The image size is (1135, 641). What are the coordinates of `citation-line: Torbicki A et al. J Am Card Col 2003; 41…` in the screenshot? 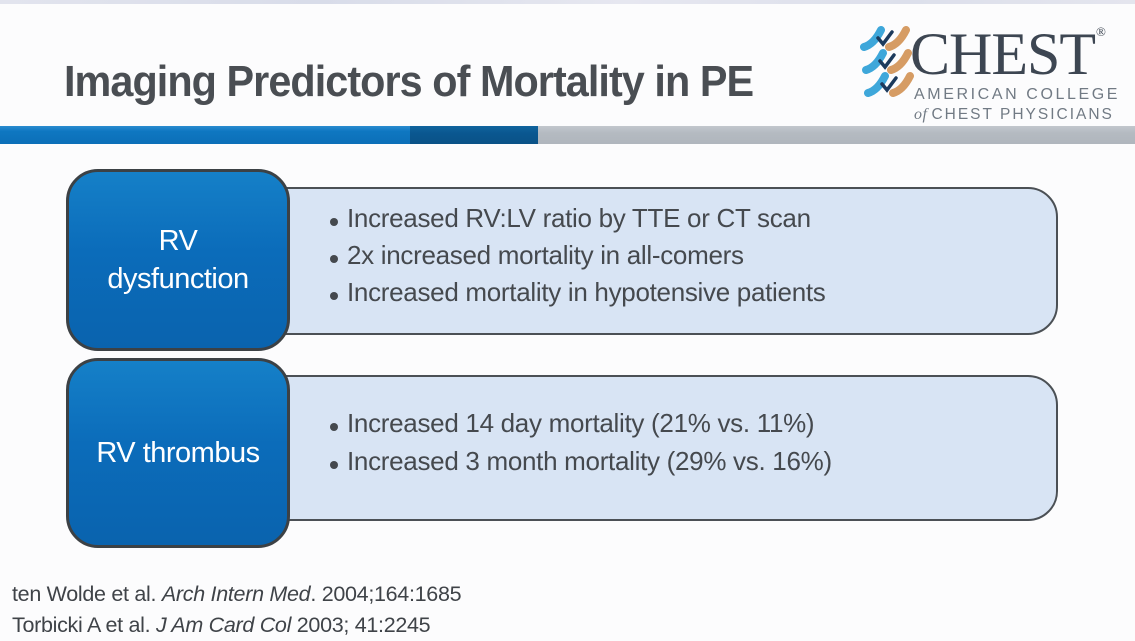 It's located at (236, 625).